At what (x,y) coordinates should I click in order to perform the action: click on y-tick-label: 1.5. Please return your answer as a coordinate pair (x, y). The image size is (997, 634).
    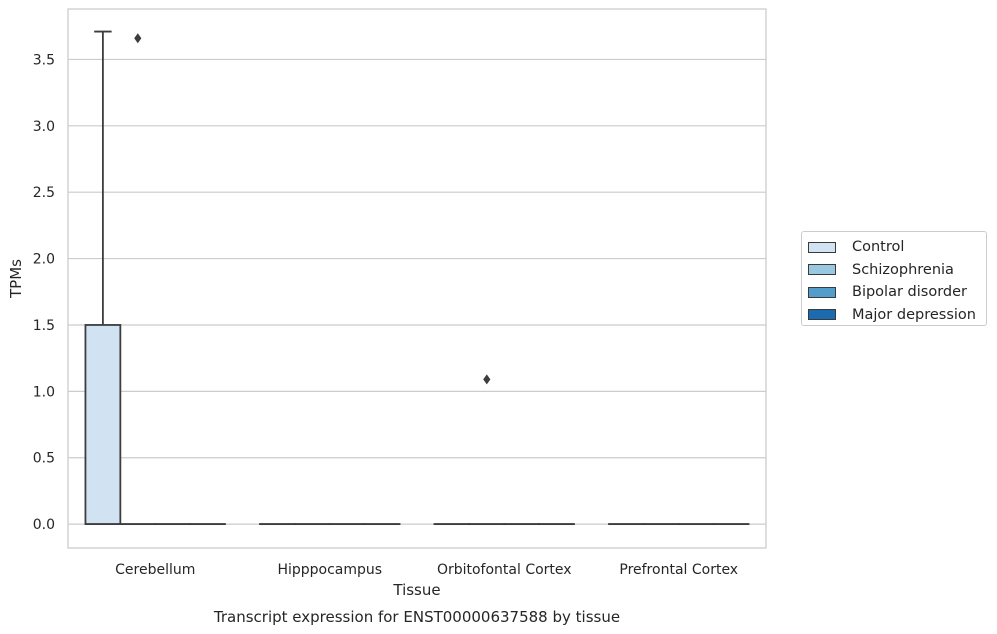
    Looking at the image, I should click on (44, 326).